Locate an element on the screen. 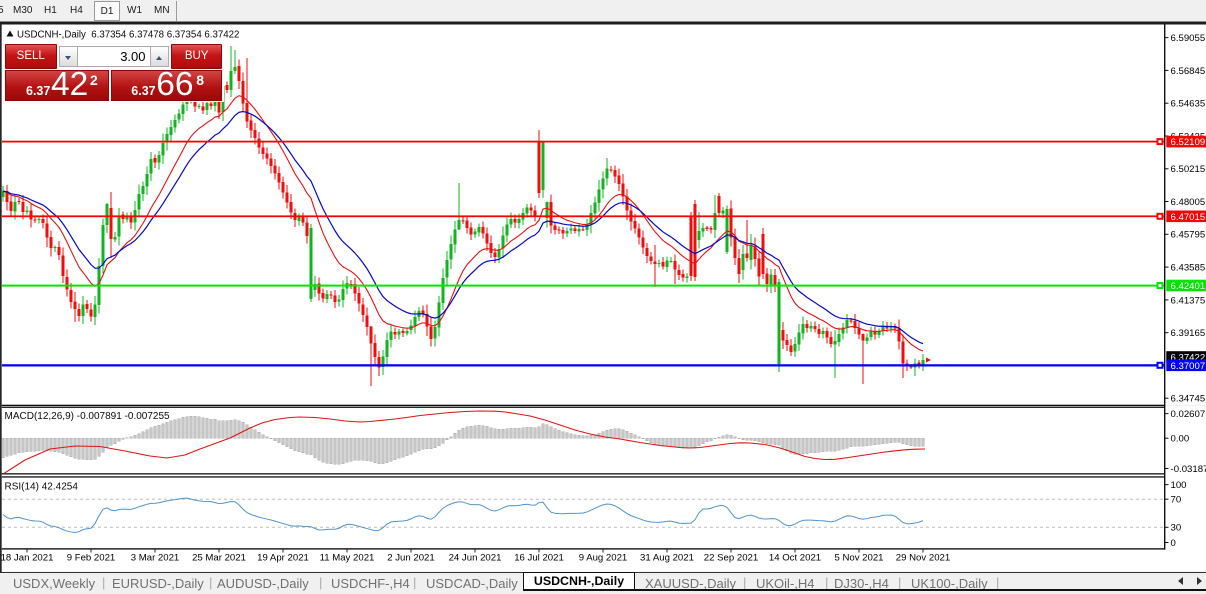 This screenshot has height=594, width=1206. svg-text: 6.52109 is located at coordinates (1188, 142).